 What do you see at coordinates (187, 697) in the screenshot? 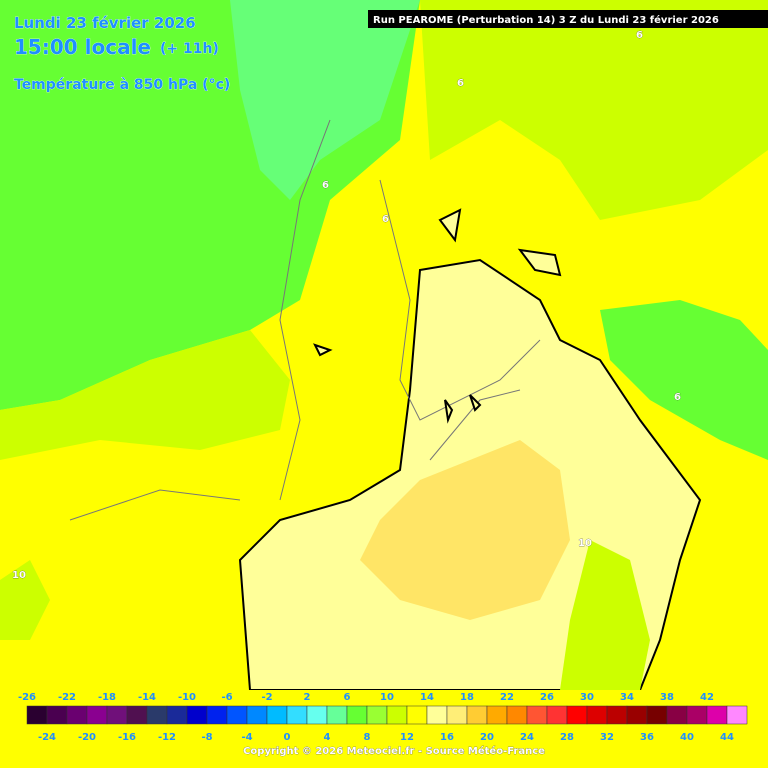
I see `scale-label: -10` at bounding box center [187, 697].